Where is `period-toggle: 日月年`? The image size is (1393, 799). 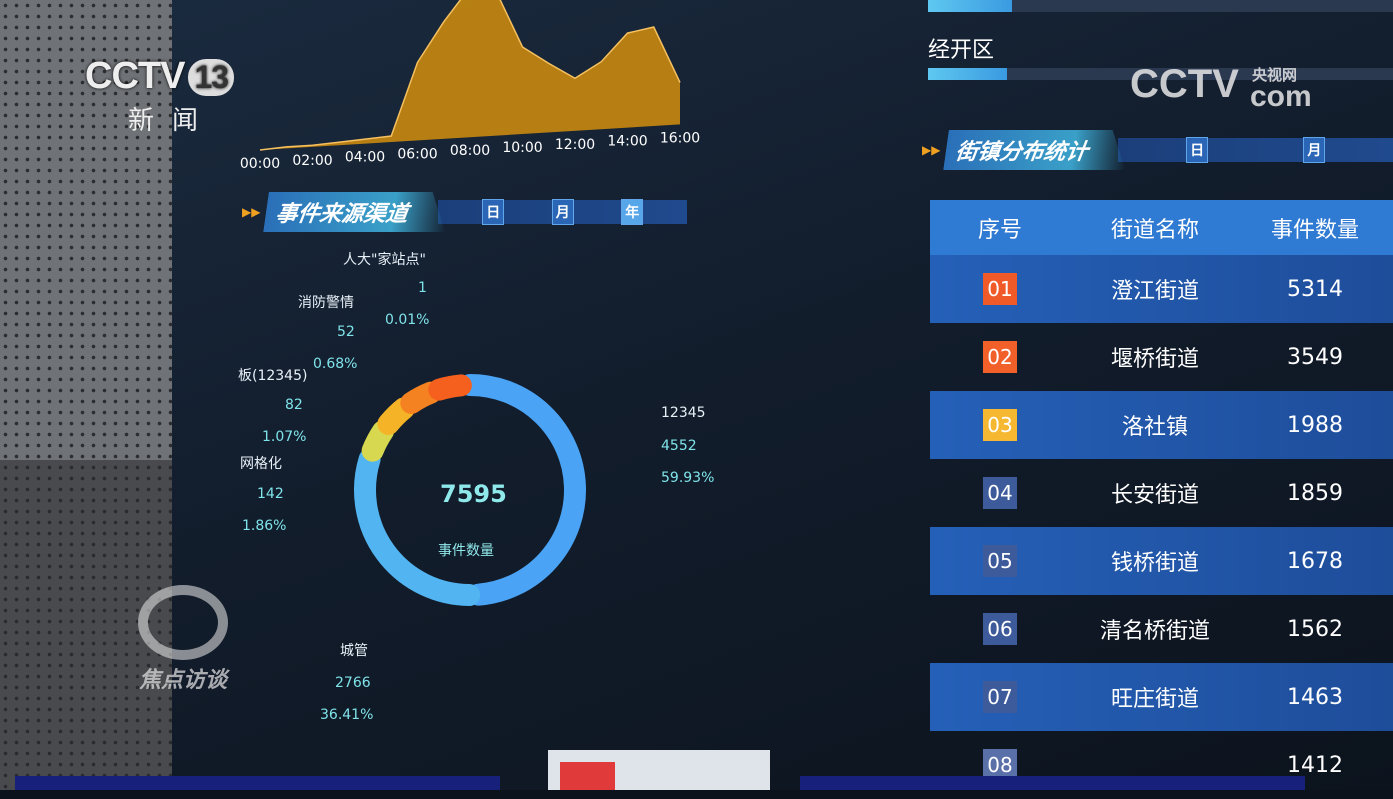
period-toggle: 日月年 is located at coordinates (562, 212).